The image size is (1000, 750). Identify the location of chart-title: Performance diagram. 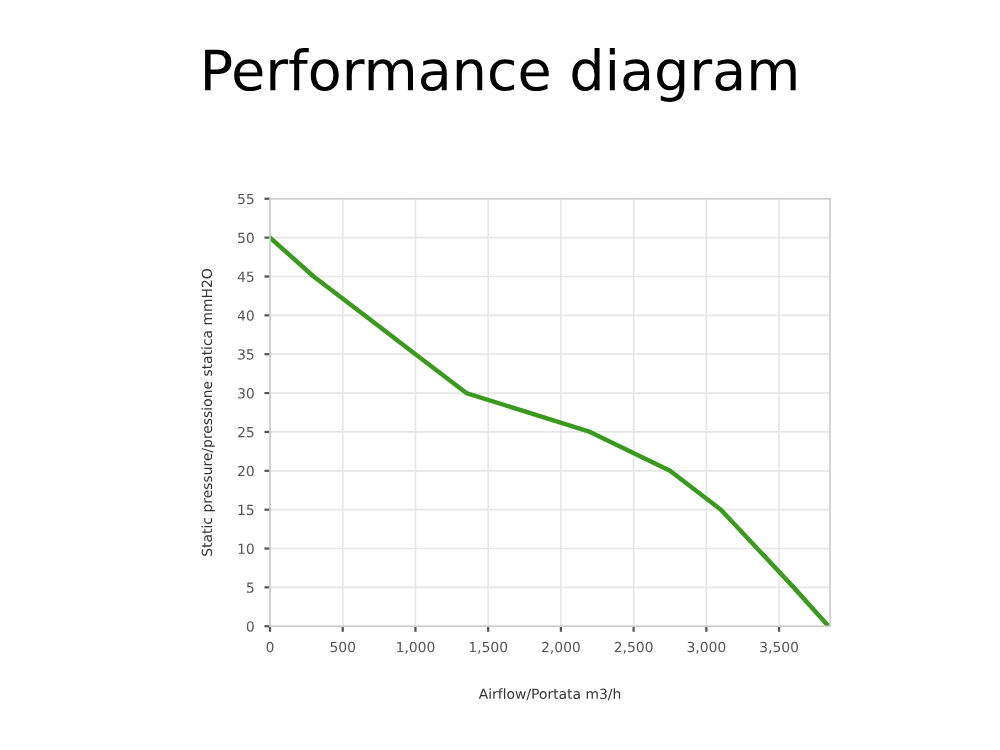
(500, 75).